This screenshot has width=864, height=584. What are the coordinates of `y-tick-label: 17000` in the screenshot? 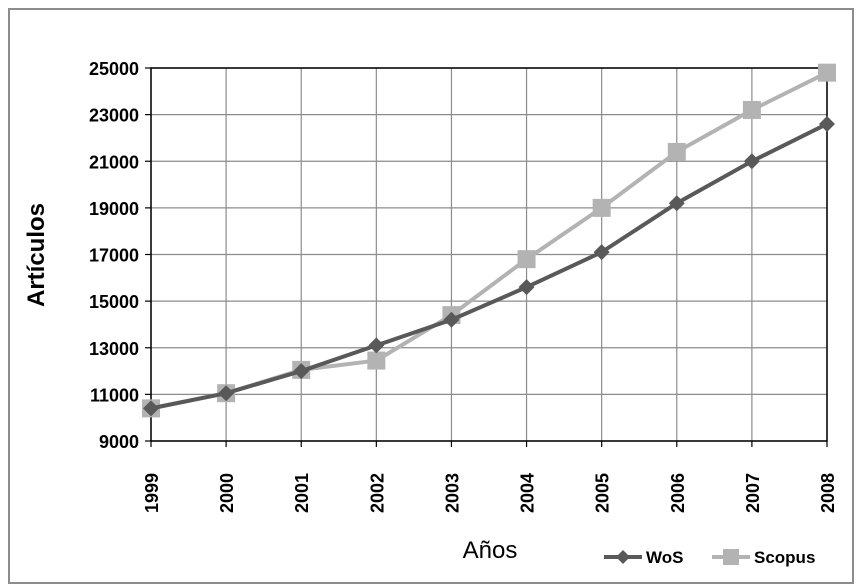 It's located at (114, 256).